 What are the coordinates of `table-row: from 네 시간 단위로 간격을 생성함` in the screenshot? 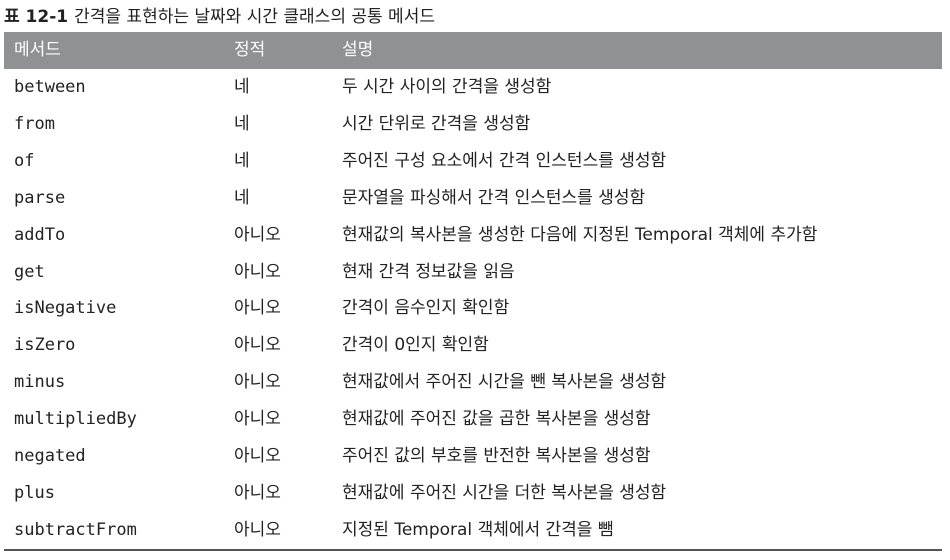 It's located at (473, 124).